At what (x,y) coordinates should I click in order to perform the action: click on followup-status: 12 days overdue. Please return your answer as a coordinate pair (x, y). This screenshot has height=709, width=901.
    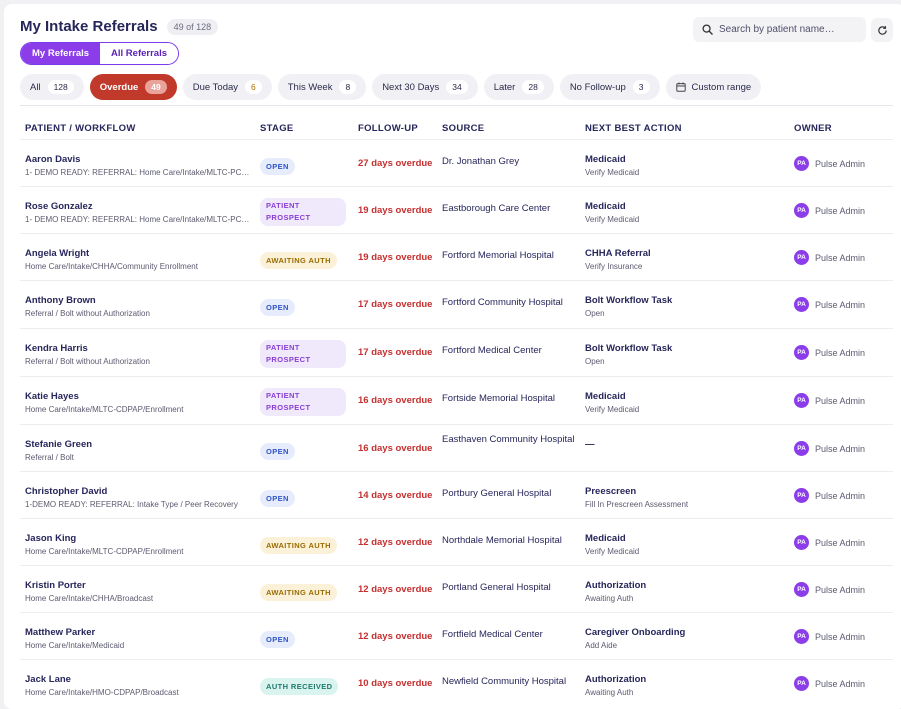
    Looking at the image, I should click on (395, 636).